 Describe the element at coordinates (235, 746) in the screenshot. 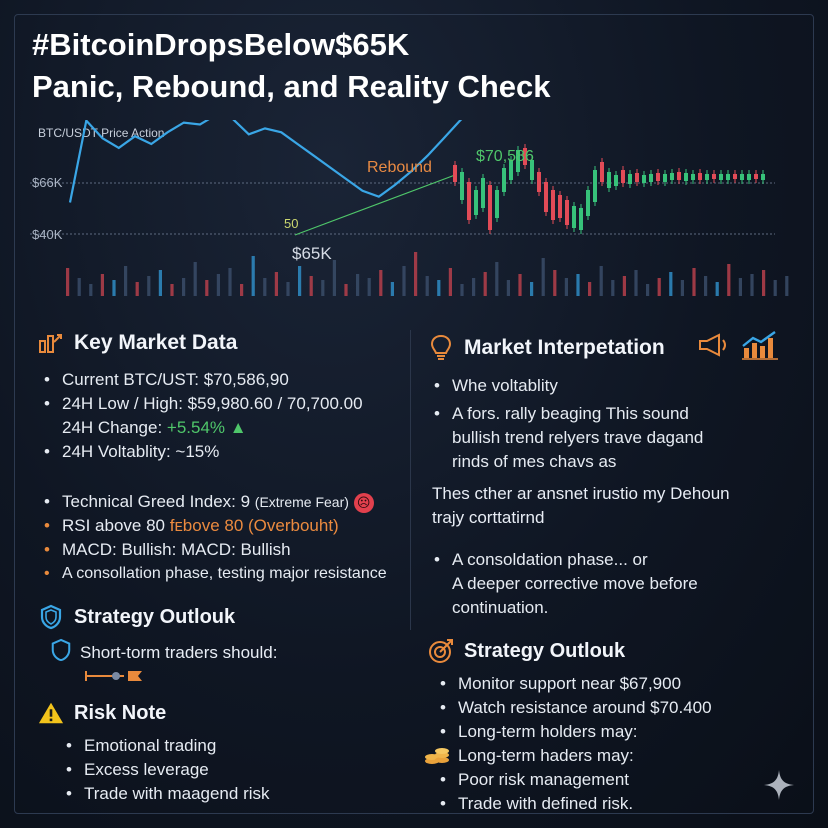

I see `list-item: Emotional trading` at that location.